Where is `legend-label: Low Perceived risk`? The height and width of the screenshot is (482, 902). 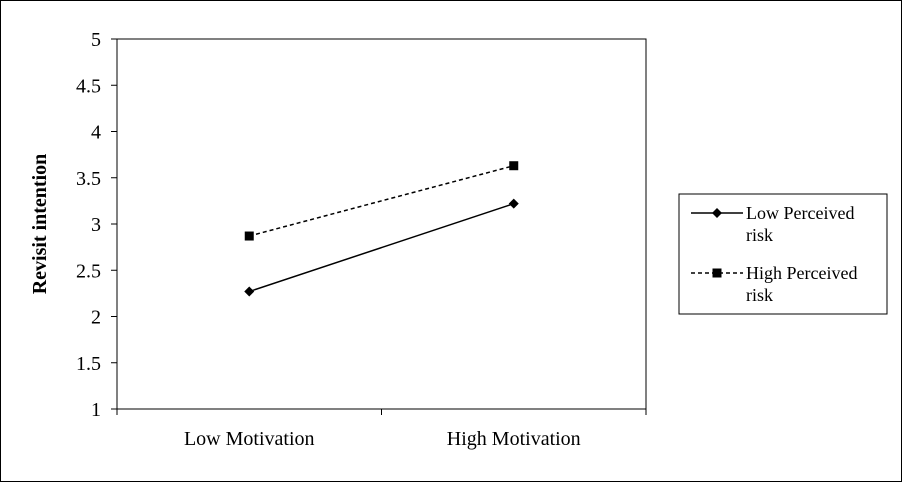 legend-label: Low Perceived risk is located at coordinates (800, 224).